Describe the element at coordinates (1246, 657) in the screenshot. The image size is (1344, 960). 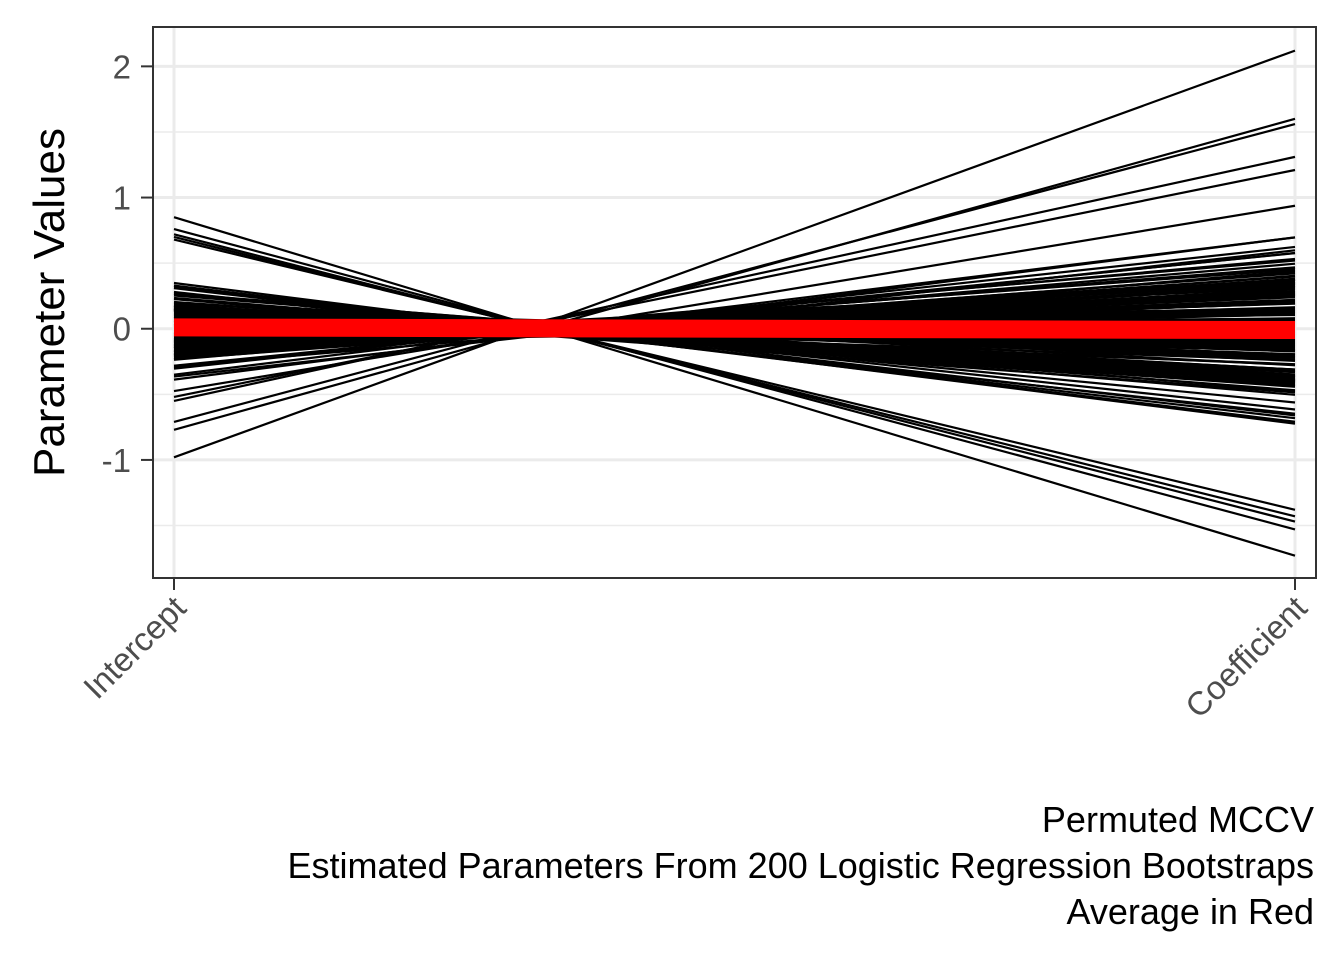
I see `x-tick-label: Coefficient` at that location.